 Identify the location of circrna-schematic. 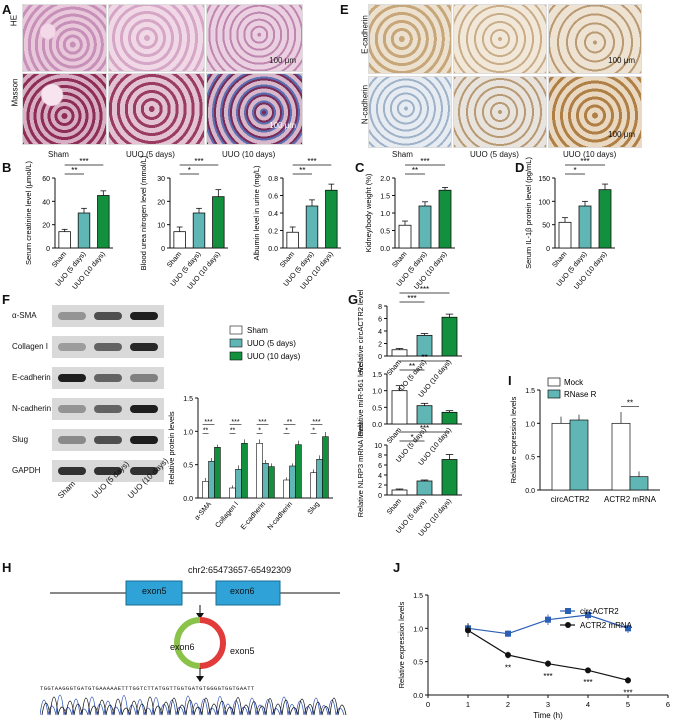
(193, 648).